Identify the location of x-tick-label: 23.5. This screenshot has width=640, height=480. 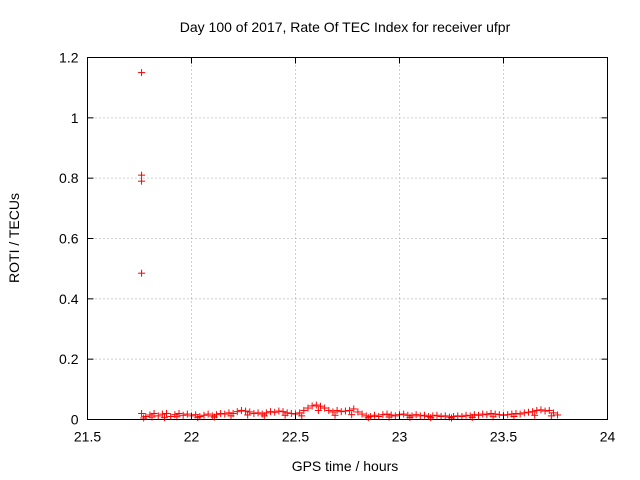
(503, 437).